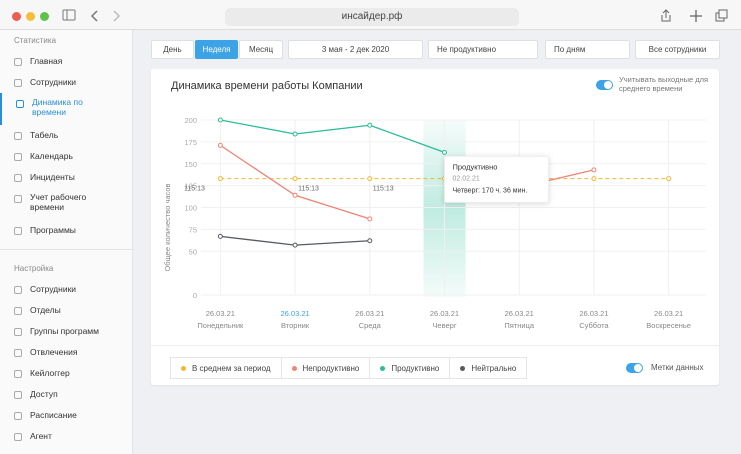 This screenshot has height=454, width=741. I want to click on nav-label: Табель, so click(44, 135).